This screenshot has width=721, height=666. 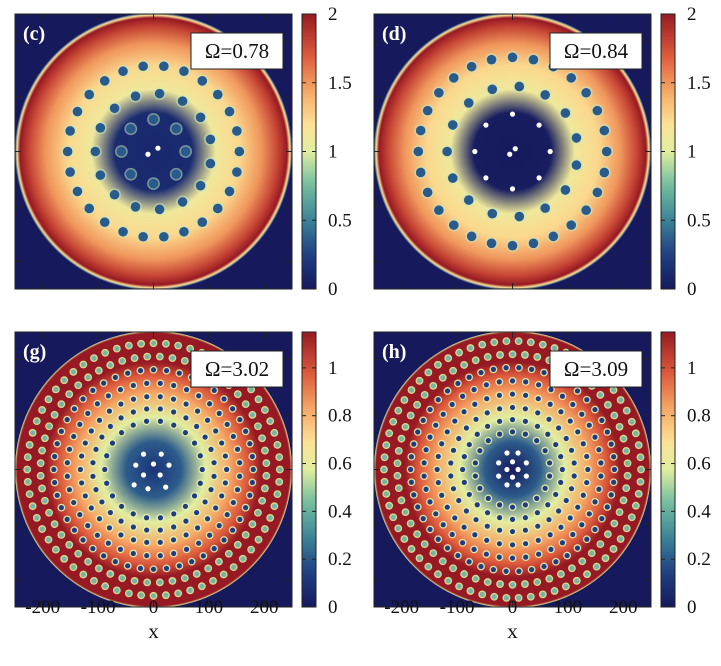 What do you see at coordinates (331, 620) in the screenshot?
I see `x-axes: -200 -100 0 100 200 x -200 -100 0 100 200 x` at bounding box center [331, 620].